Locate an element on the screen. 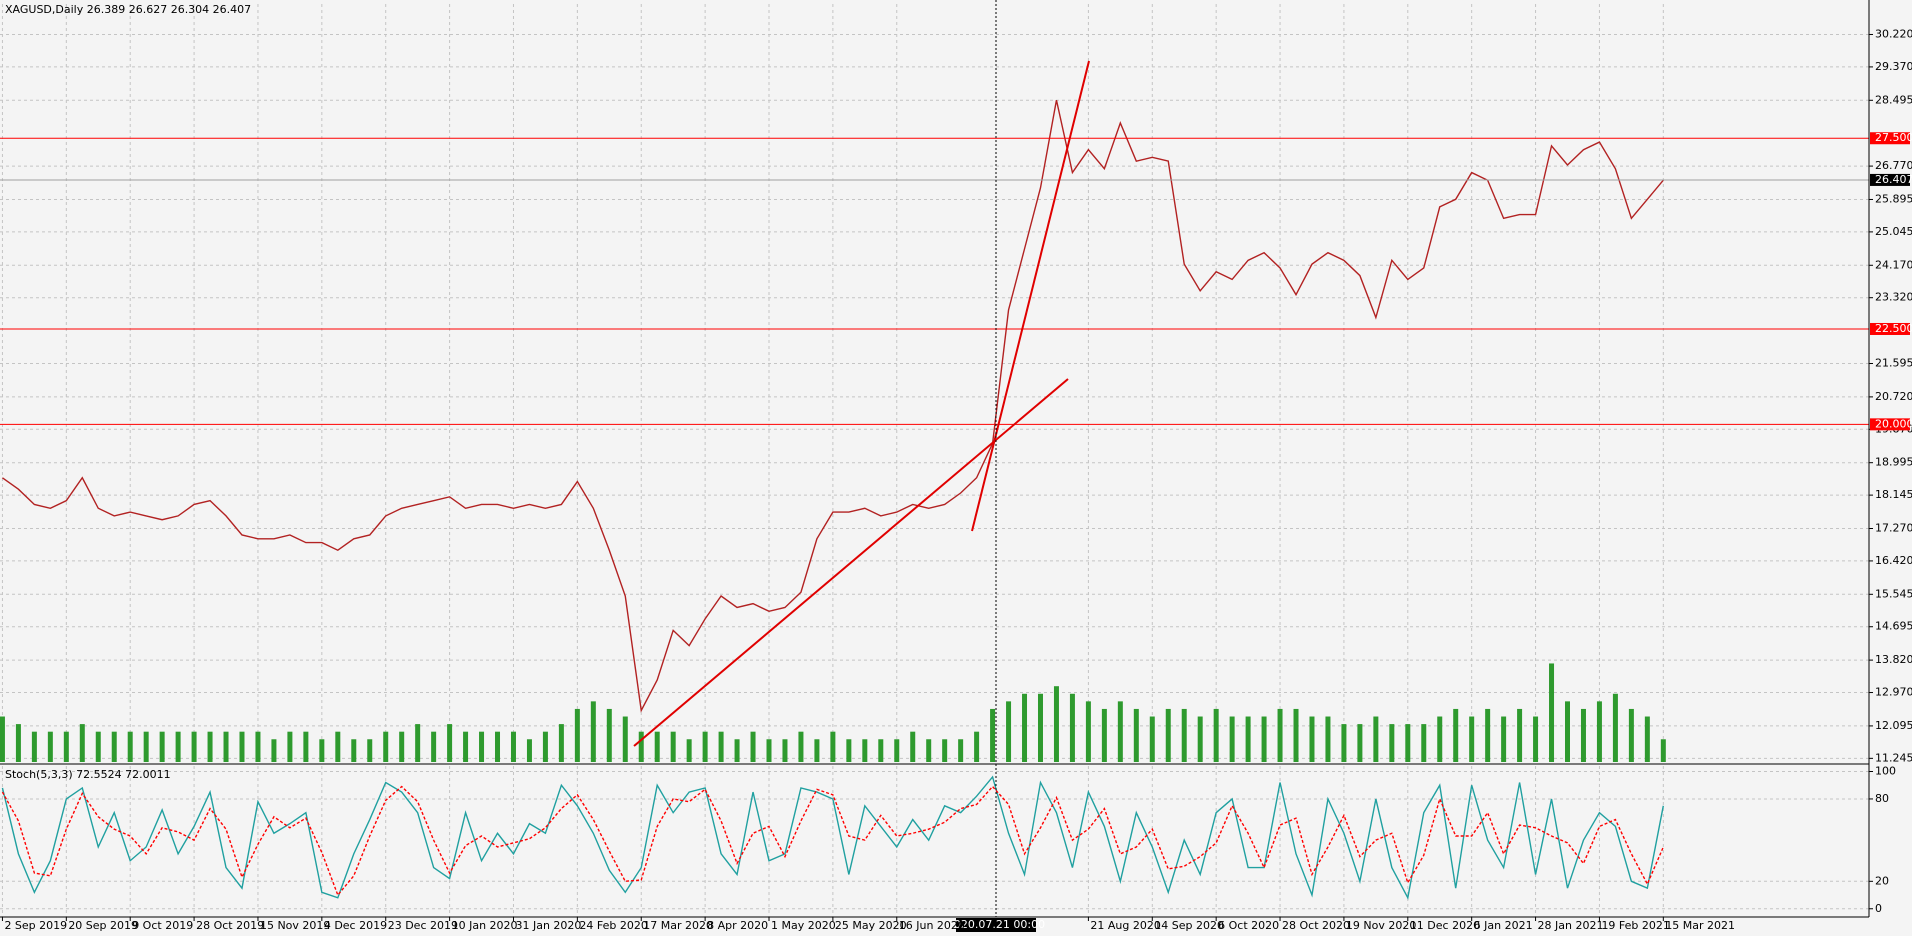  y-tick-label: 28.495 is located at coordinates (1893, 99).